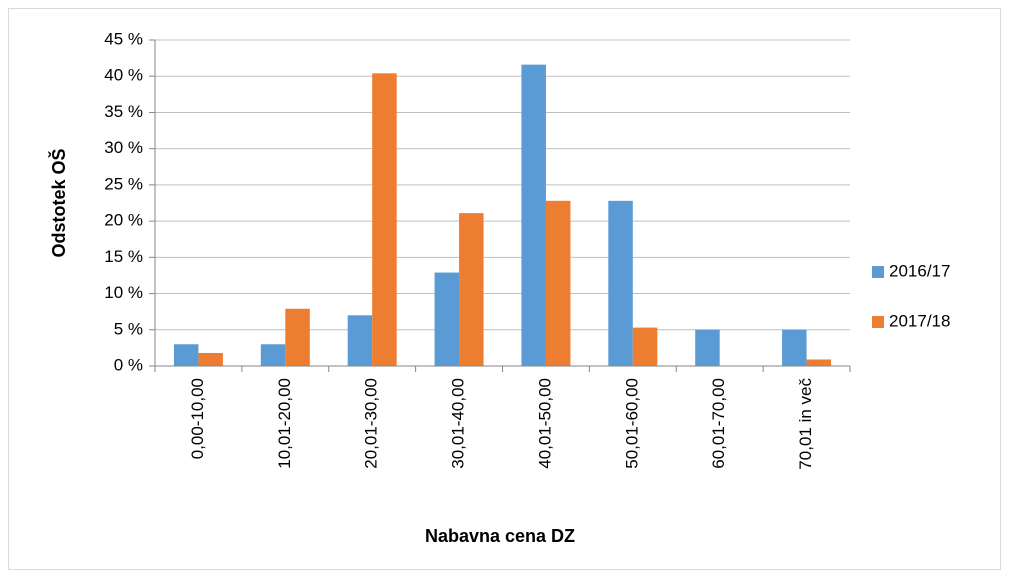  I want to click on y-tick-label: 10 %, so click(123, 292).